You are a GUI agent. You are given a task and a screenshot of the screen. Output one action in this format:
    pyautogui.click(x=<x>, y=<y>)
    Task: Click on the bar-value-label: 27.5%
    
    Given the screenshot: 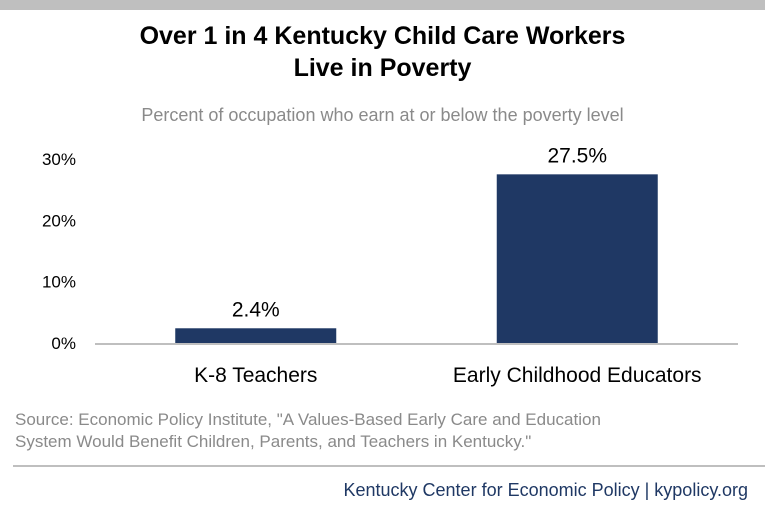 What is the action you would take?
    pyautogui.click(x=577, y=155)
    